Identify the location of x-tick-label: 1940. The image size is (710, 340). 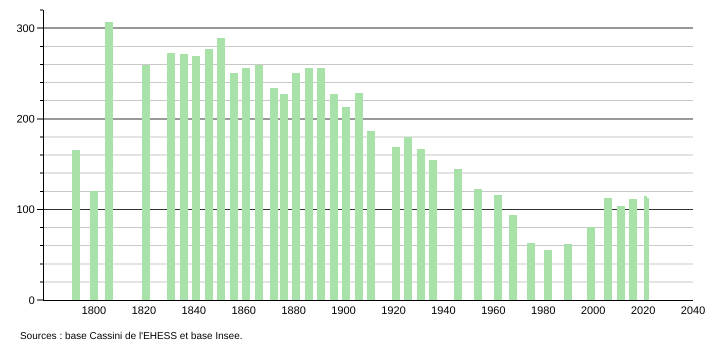
(443, 311).